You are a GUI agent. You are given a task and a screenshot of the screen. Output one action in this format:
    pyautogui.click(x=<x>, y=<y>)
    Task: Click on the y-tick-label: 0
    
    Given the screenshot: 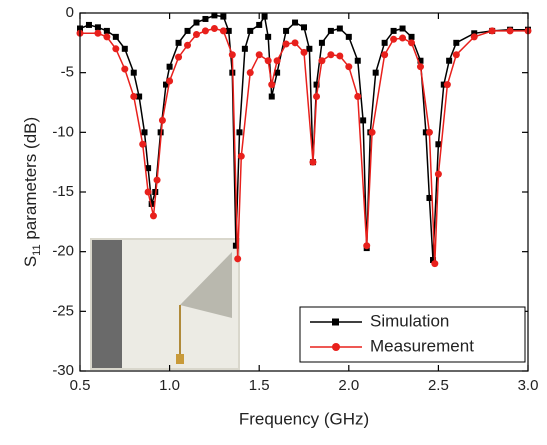 What is the action you would take?
    pyautogui.click(x=70, y=12)
    